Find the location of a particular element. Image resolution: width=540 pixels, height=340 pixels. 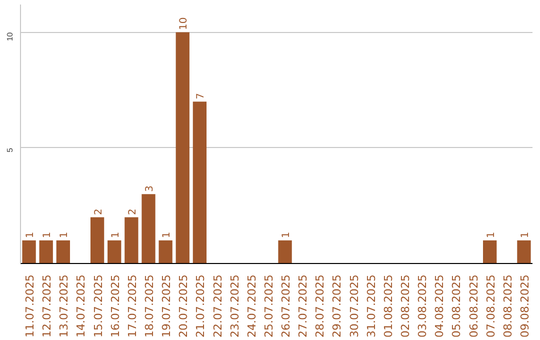

x-tick-label: 16.07.2025 is located at coordinates (115, 306).